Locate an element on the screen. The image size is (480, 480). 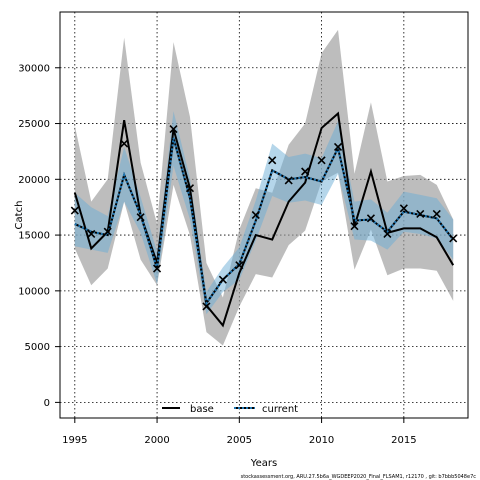
y-tick-label: 15000 is located at coordinates (34, 236).